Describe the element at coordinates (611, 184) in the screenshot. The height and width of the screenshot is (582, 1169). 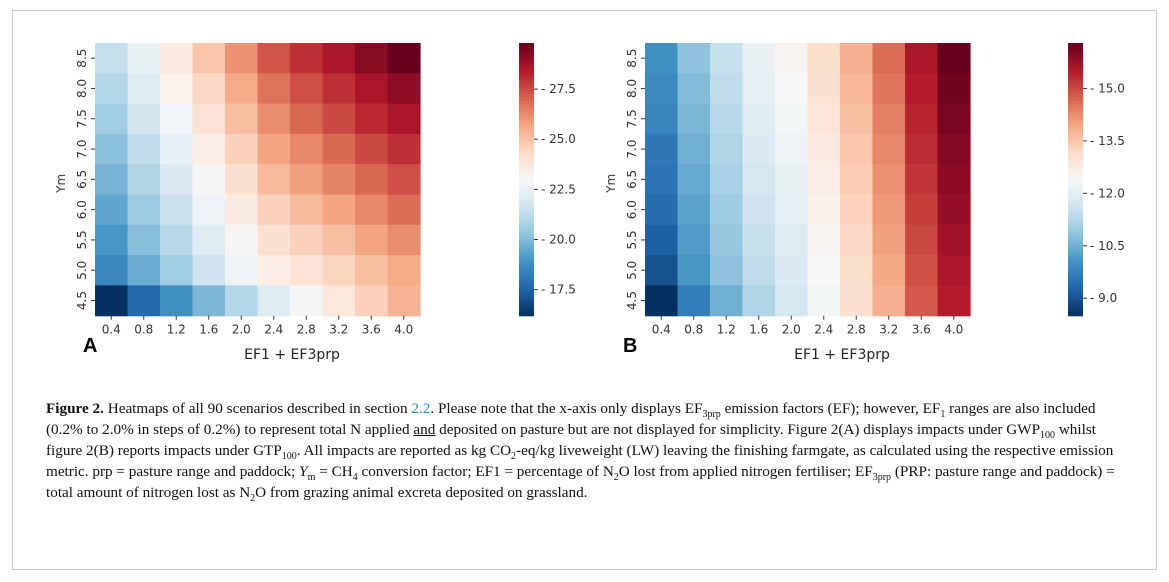
I see `y-axis-label: Ym` at that location.